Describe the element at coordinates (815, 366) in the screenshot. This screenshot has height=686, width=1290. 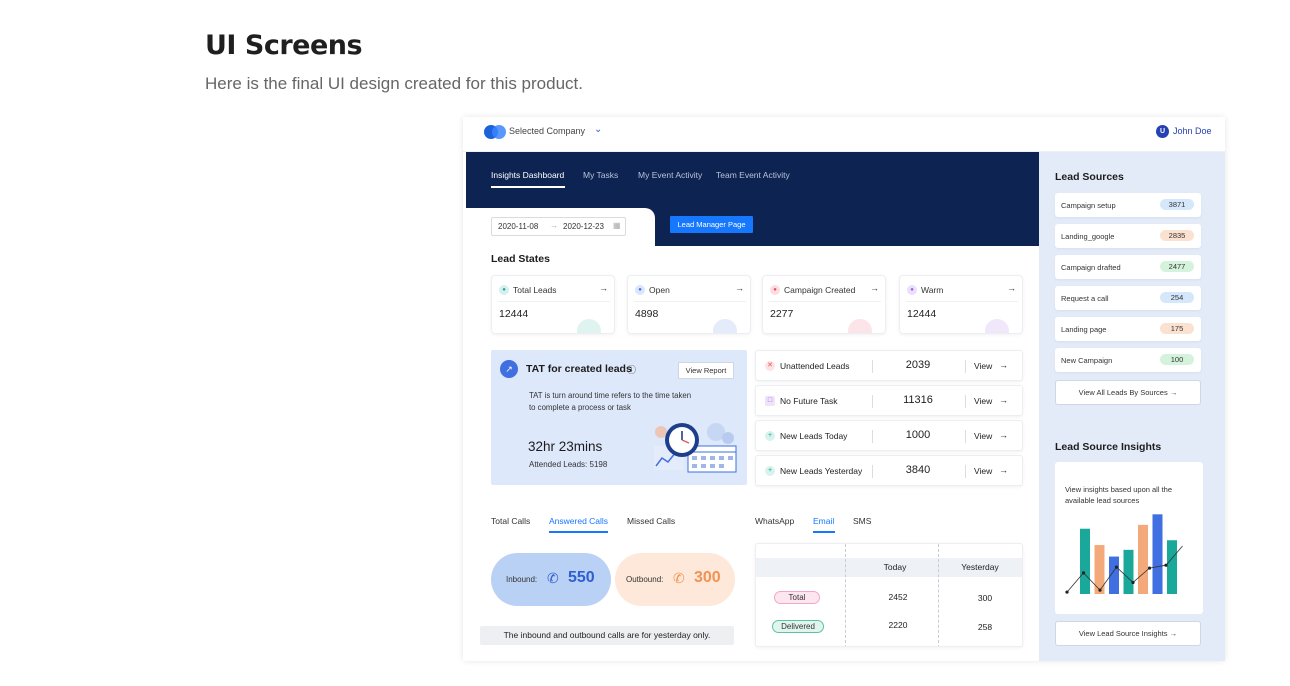
I see `row-label: Unattended Leads` at that location.